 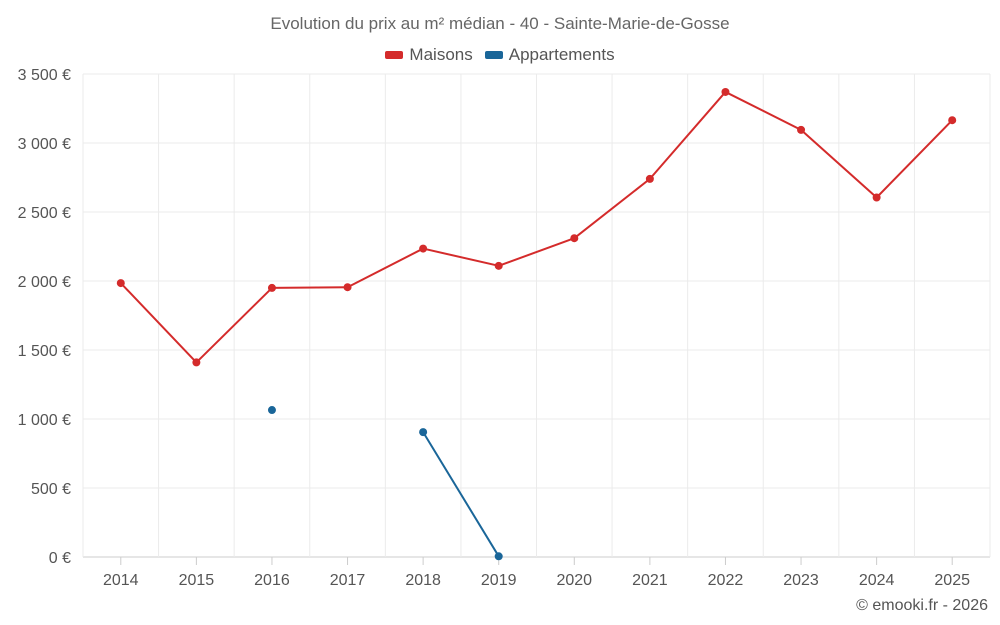 I want to click on series-line-appartements, so click(x=461, y=494).